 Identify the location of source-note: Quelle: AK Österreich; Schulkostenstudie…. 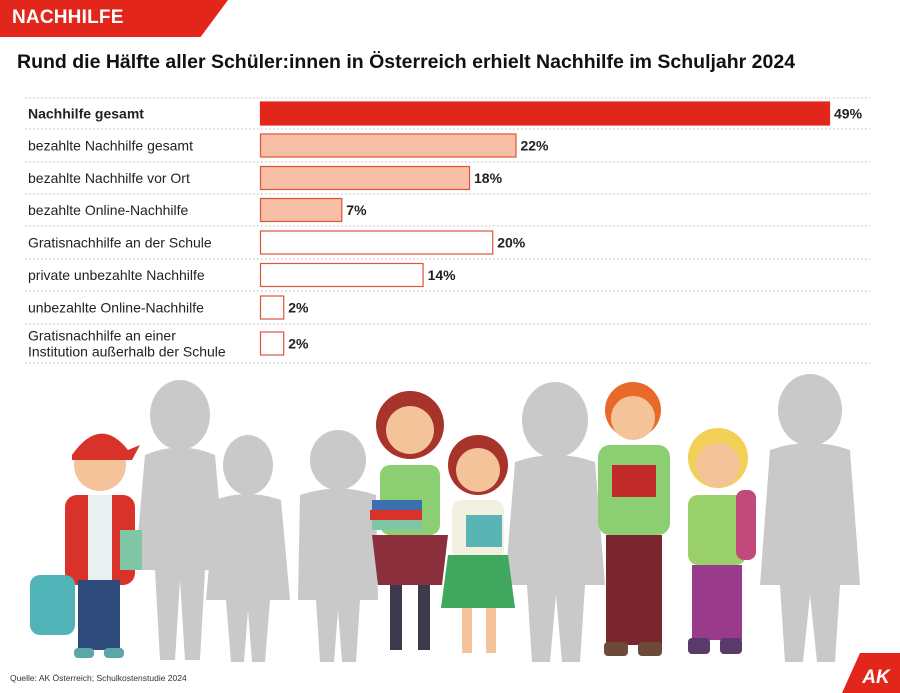
(98, 678).